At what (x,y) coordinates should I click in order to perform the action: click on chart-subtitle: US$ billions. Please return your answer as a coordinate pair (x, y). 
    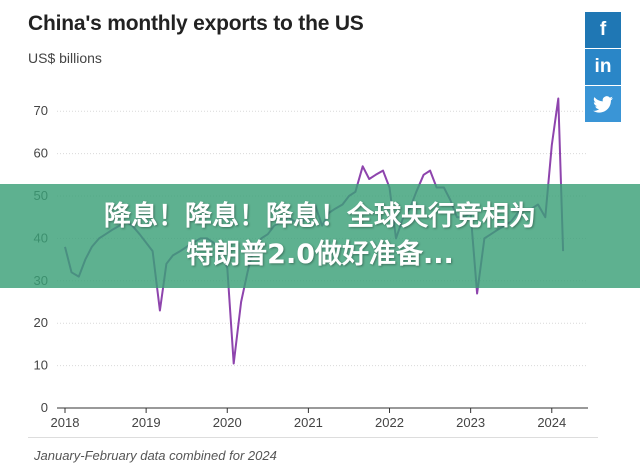
    Looking at the image, I should click on (65, 58).